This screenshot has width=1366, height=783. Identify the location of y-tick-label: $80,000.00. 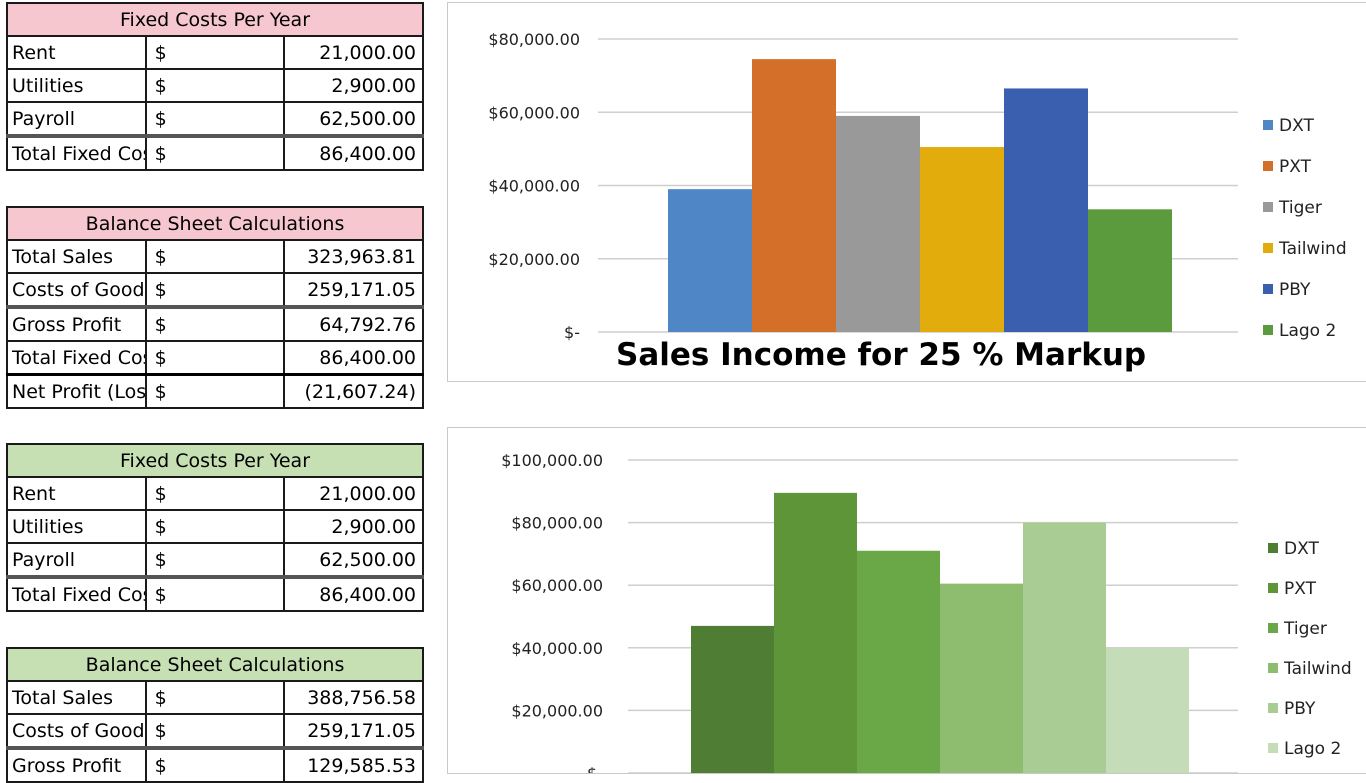
(534, 39).